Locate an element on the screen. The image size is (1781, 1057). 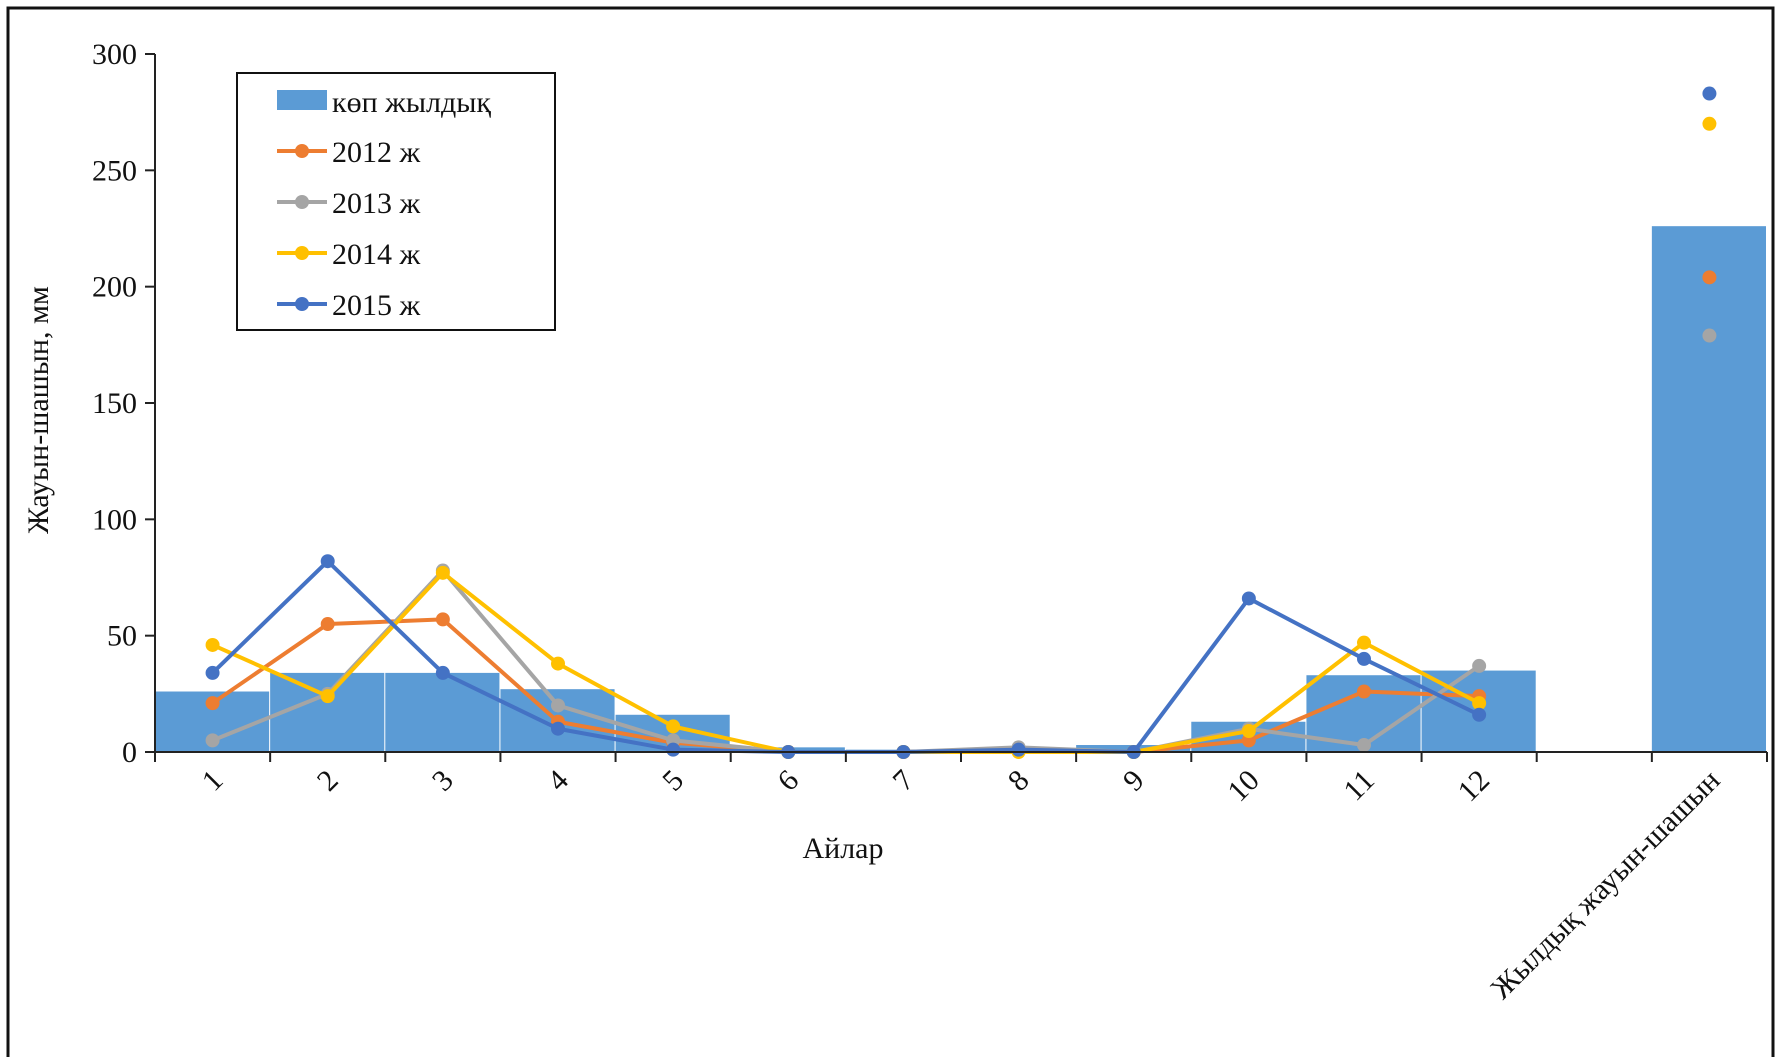
y-tick-label: 0 is located at coordinates (129, 752).